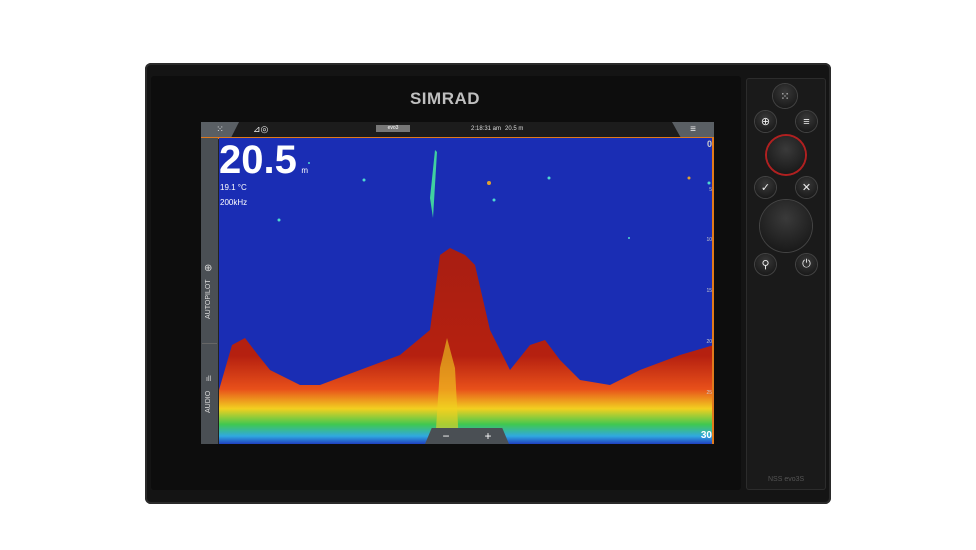 This screenshot has height=550, width=976. I want to click on depth-tick: 5, so click(710, 190).